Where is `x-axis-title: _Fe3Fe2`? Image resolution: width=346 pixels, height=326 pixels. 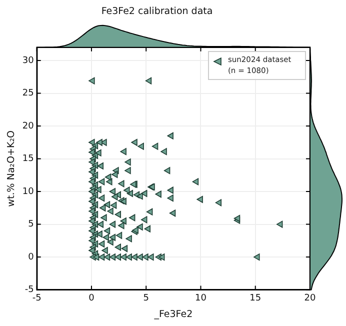 x-axis-title: _Fe3Fe2 is located at coordinates (173, 314).